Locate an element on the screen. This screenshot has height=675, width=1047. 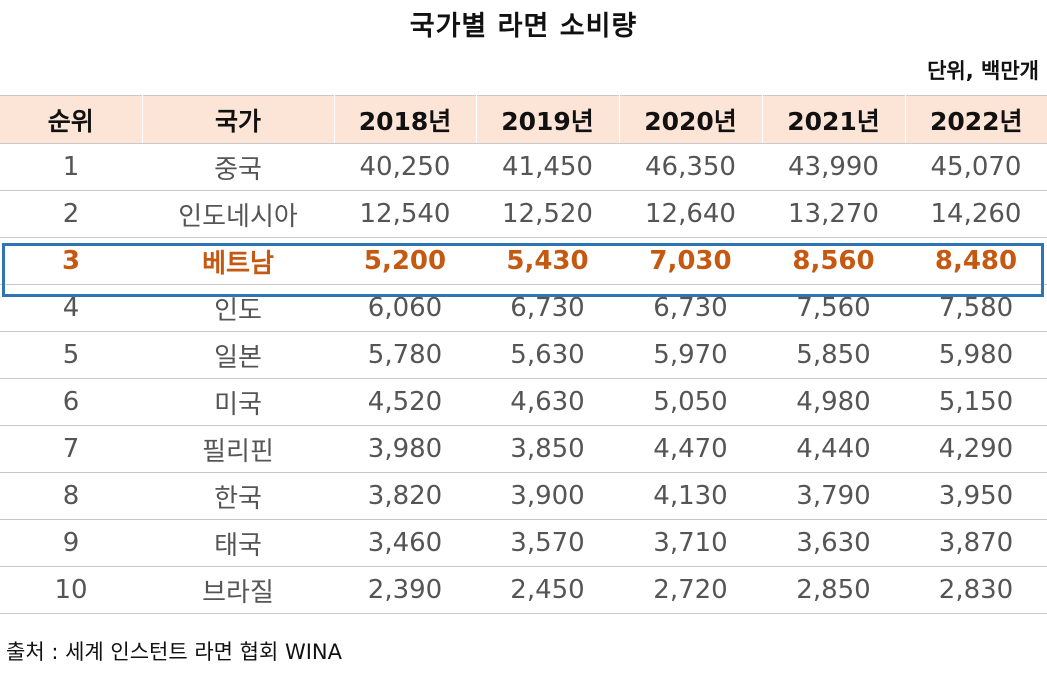
value-cell: 3,900 is located at coordinates (547, 496).